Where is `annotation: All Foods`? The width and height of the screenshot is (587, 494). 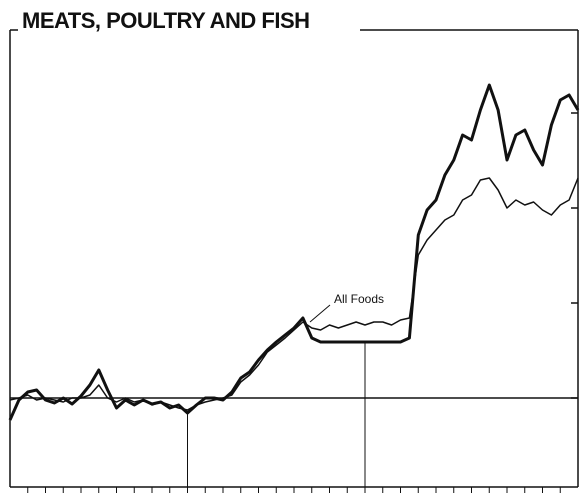
annotation: All Foods is located at coordinates (359, 299).